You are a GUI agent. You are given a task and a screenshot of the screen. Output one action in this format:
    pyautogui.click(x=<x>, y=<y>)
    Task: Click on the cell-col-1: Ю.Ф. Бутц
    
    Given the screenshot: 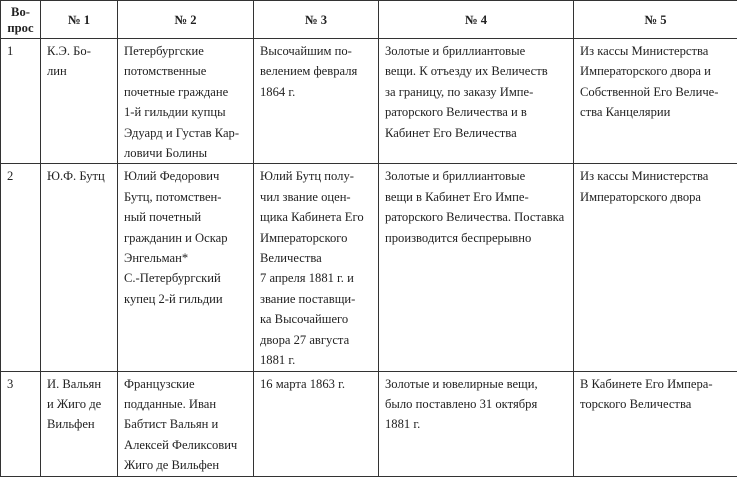 What is the action you would take?
    pyautogui.click(x=79, y=267)
    